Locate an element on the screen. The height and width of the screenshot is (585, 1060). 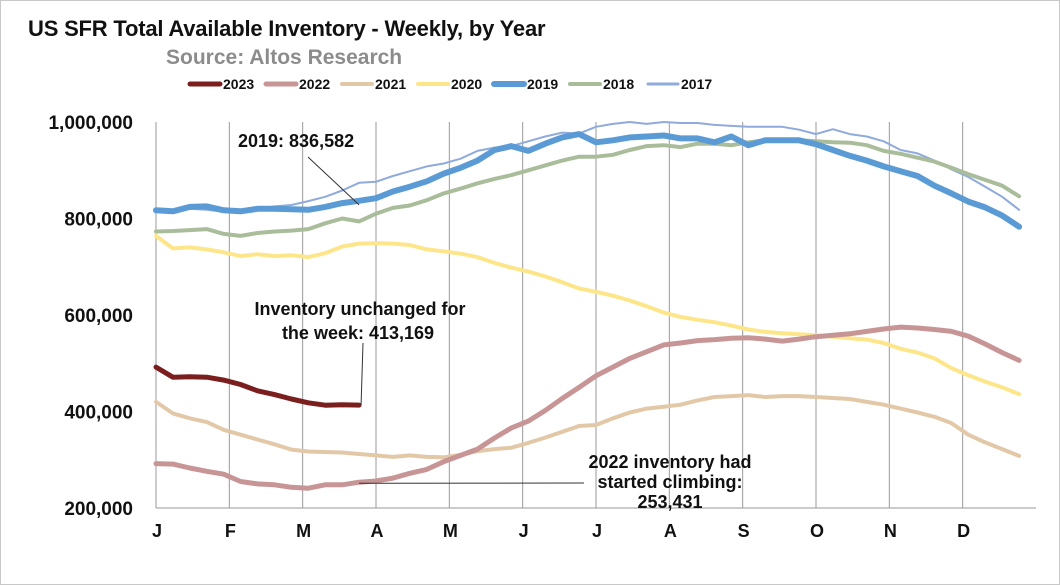
series-line-2019 is located at coordinates (588, 180).